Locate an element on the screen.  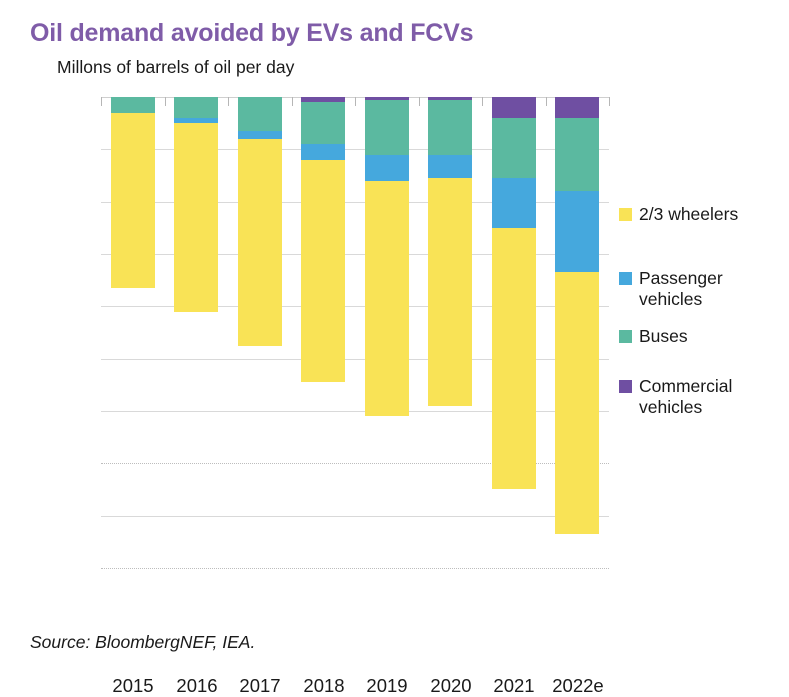
bar-2020 is located at coordinates (450, 332).